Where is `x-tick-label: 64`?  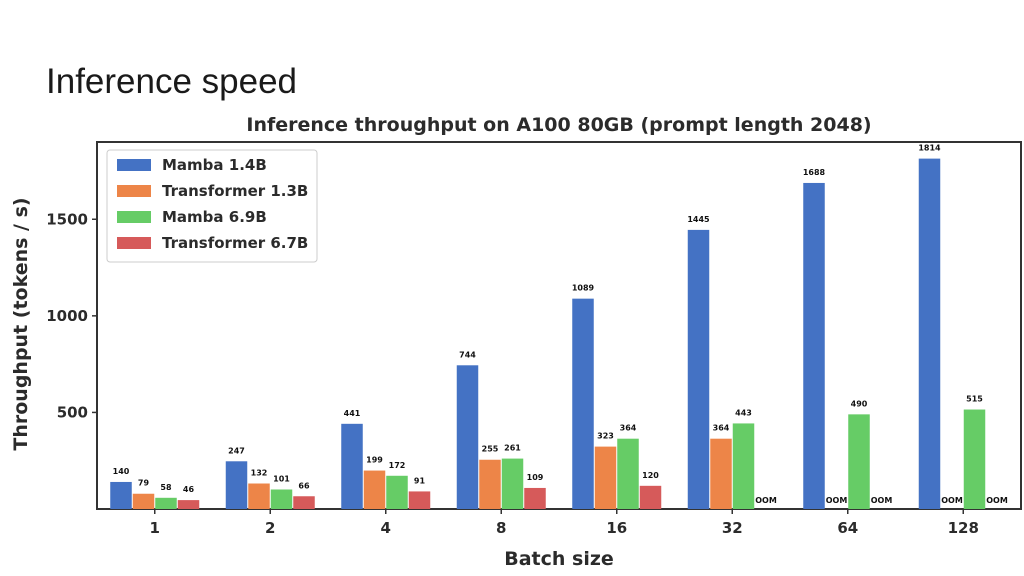
x-tick-label: 64 is located at coordinates (847, 528).